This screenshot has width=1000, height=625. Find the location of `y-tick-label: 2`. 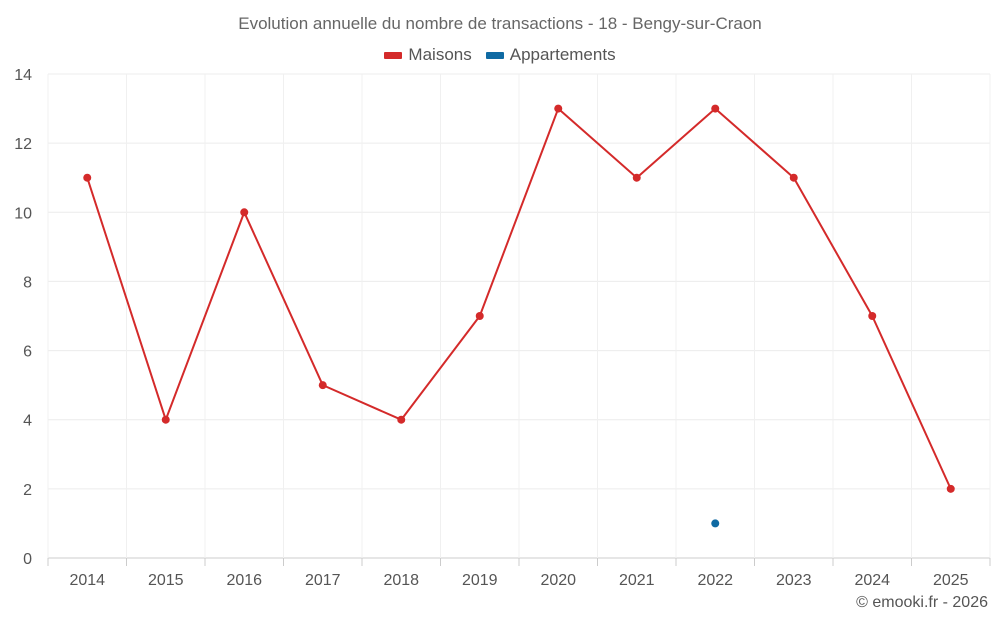

y-tick-label: 2 is located at coordinates (27, 490).